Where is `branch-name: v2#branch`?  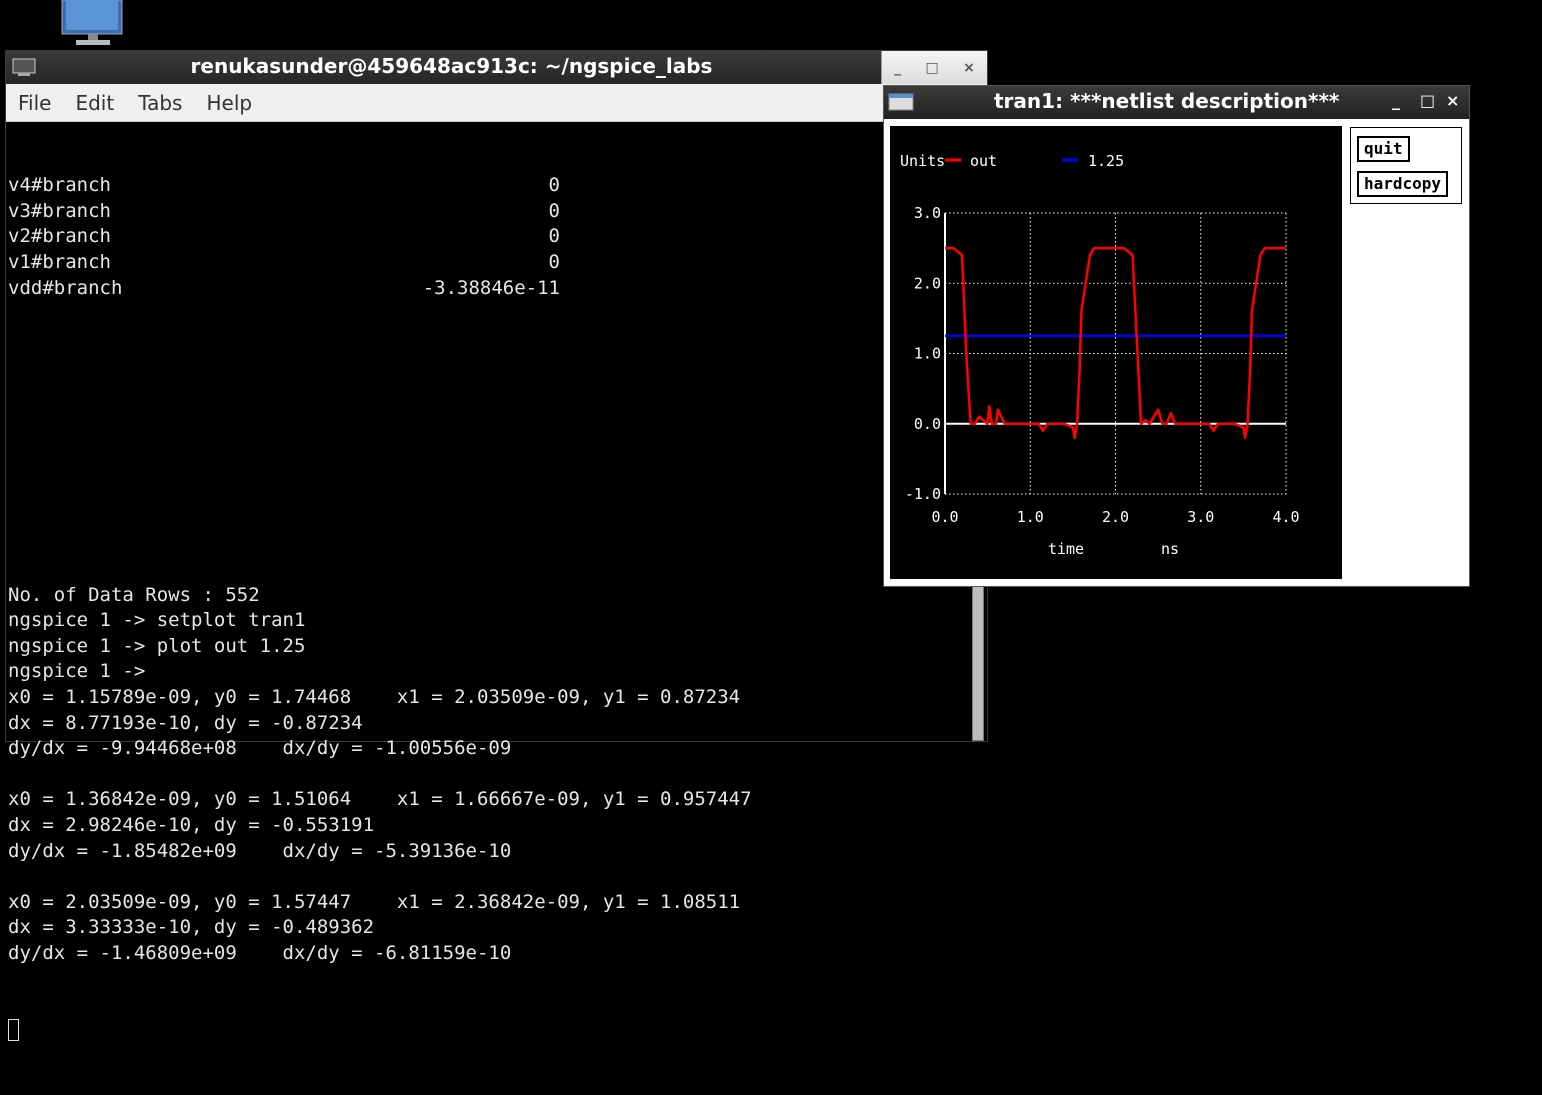
branch-name: v2#branch is located at coordinates (59, 236).